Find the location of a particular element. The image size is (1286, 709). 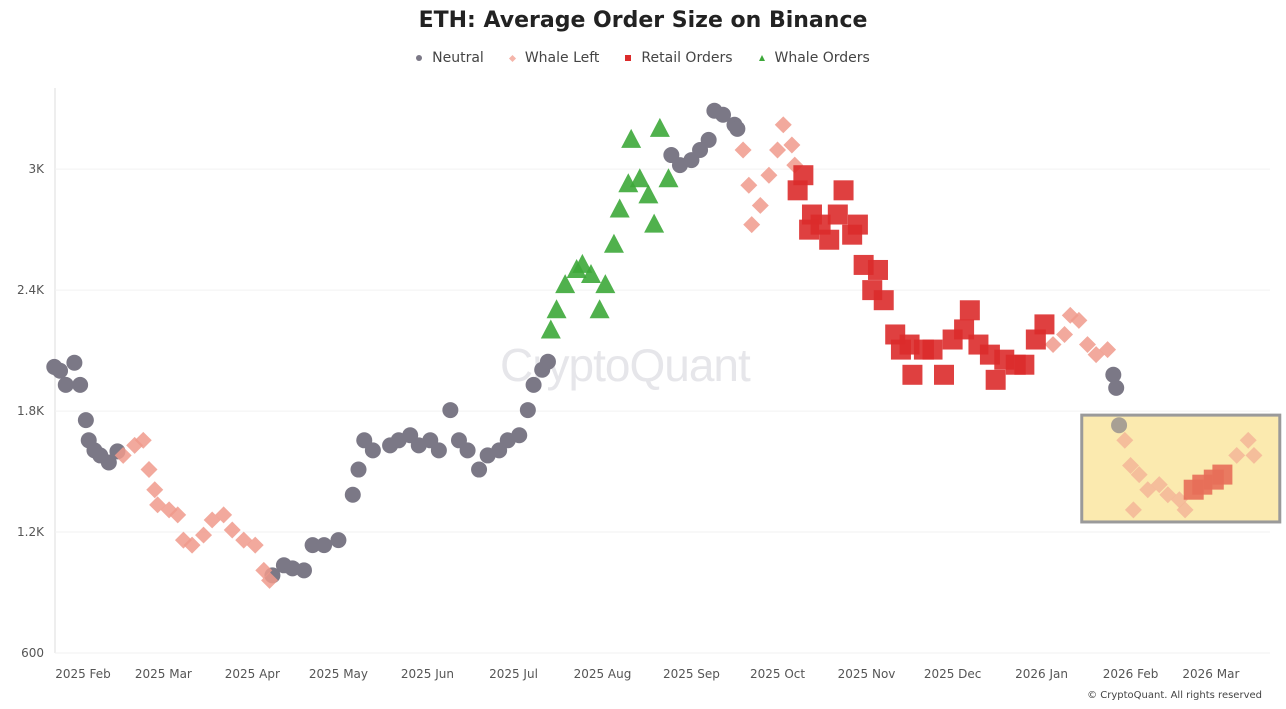

x-tick-label: 2025 Apr is located at coordinates (252, 674).